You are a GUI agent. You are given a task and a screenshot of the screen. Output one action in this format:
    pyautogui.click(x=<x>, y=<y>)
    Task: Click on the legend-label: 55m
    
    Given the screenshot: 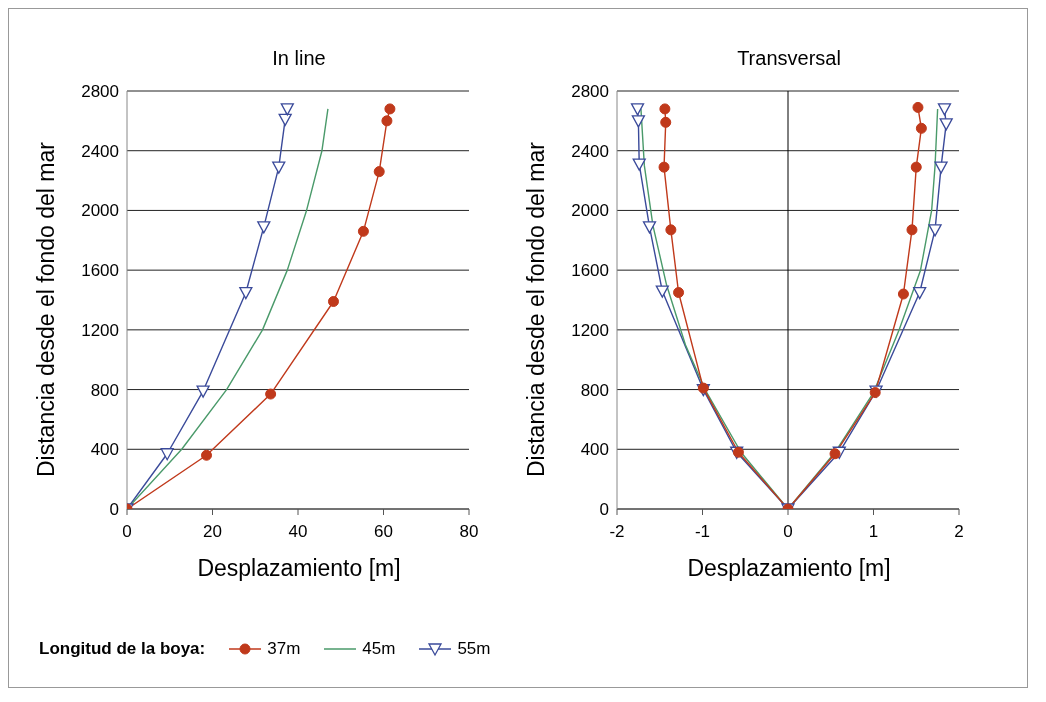 What is the action you would take?
    pyautogui.click(x=474, y=649)
    